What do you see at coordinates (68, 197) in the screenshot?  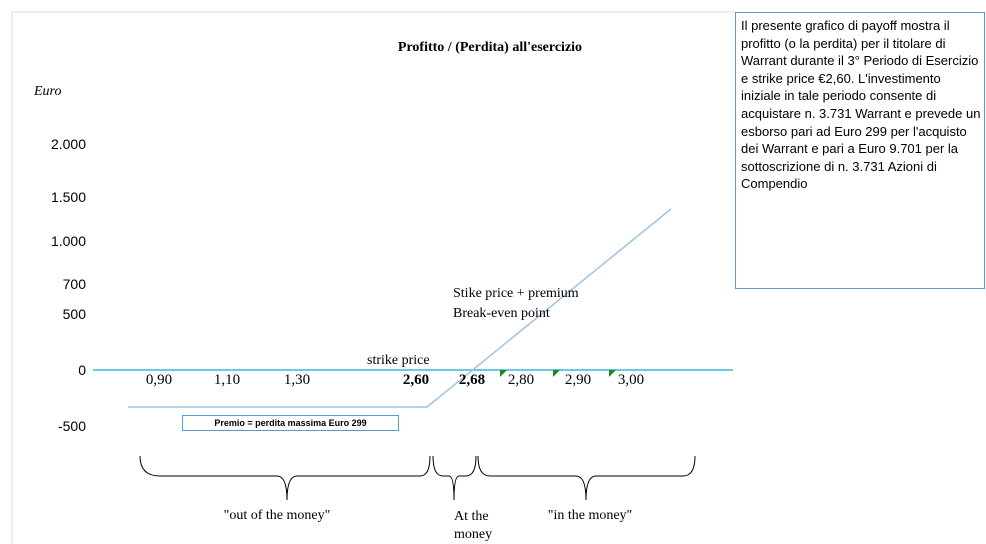 I see `y-label: 1.500` at bounding box center [68, 197].